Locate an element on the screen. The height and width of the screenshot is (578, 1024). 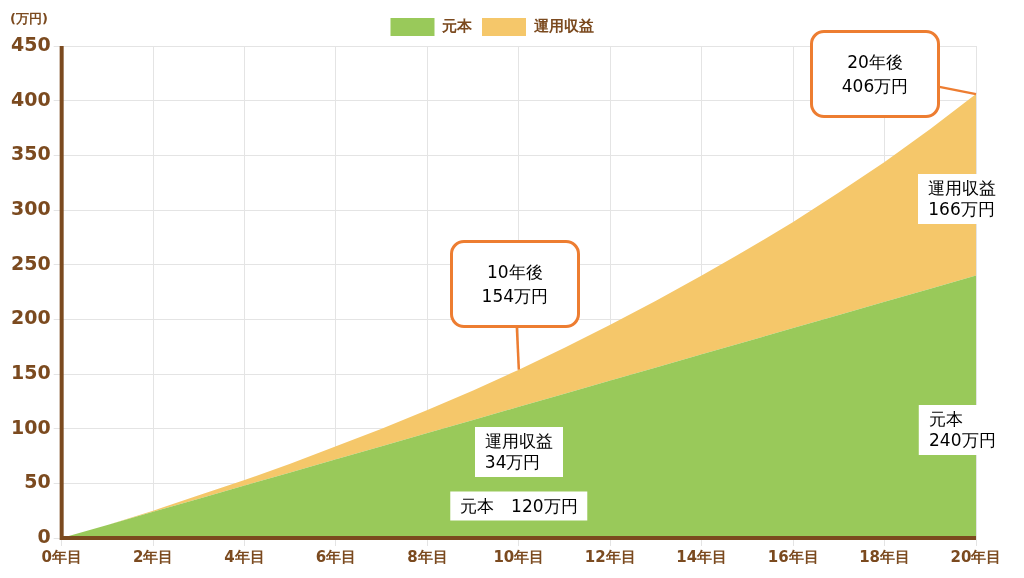
annotation: 20年後 406万円 is located at coordinates (875, 75).